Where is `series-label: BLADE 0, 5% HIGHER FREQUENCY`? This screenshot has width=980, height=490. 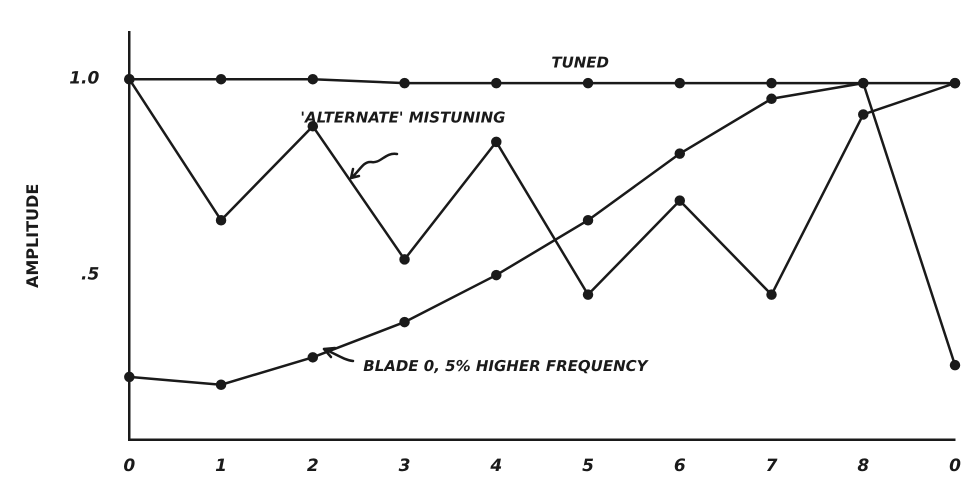 series-label: BLADE 0, 5% HIGHER FREQUENCY is located at coordinates (506, 366).